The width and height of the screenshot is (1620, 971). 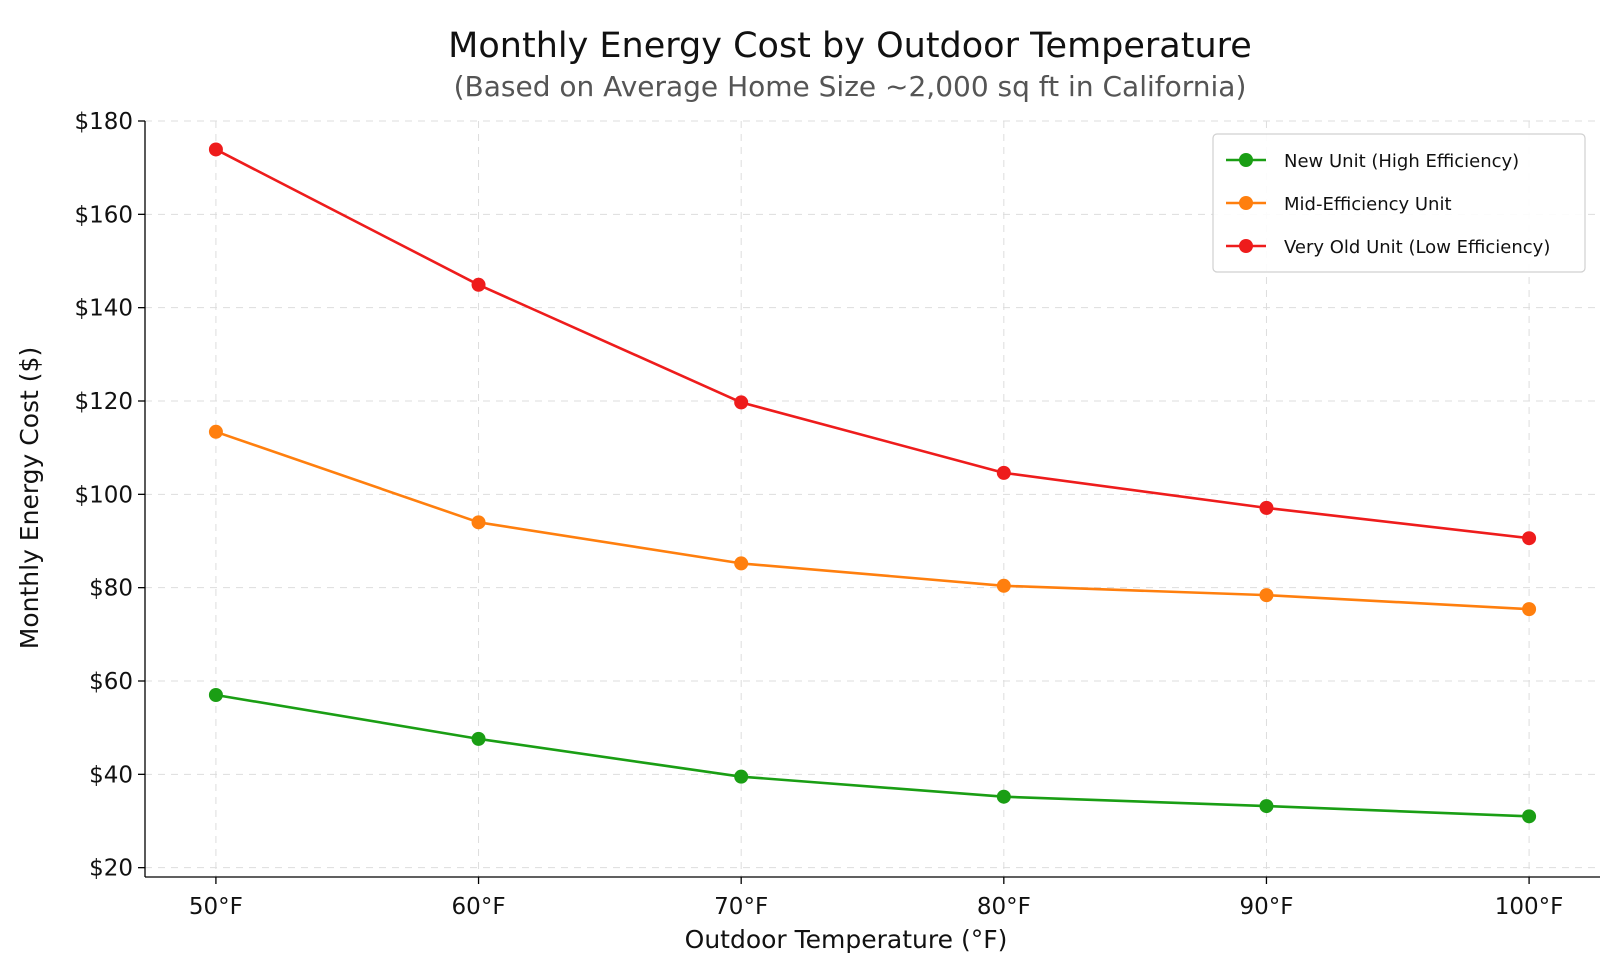 I want to click on legend-label: Very Old Unit (Low Efficiency), so click(x=1417, y=247).